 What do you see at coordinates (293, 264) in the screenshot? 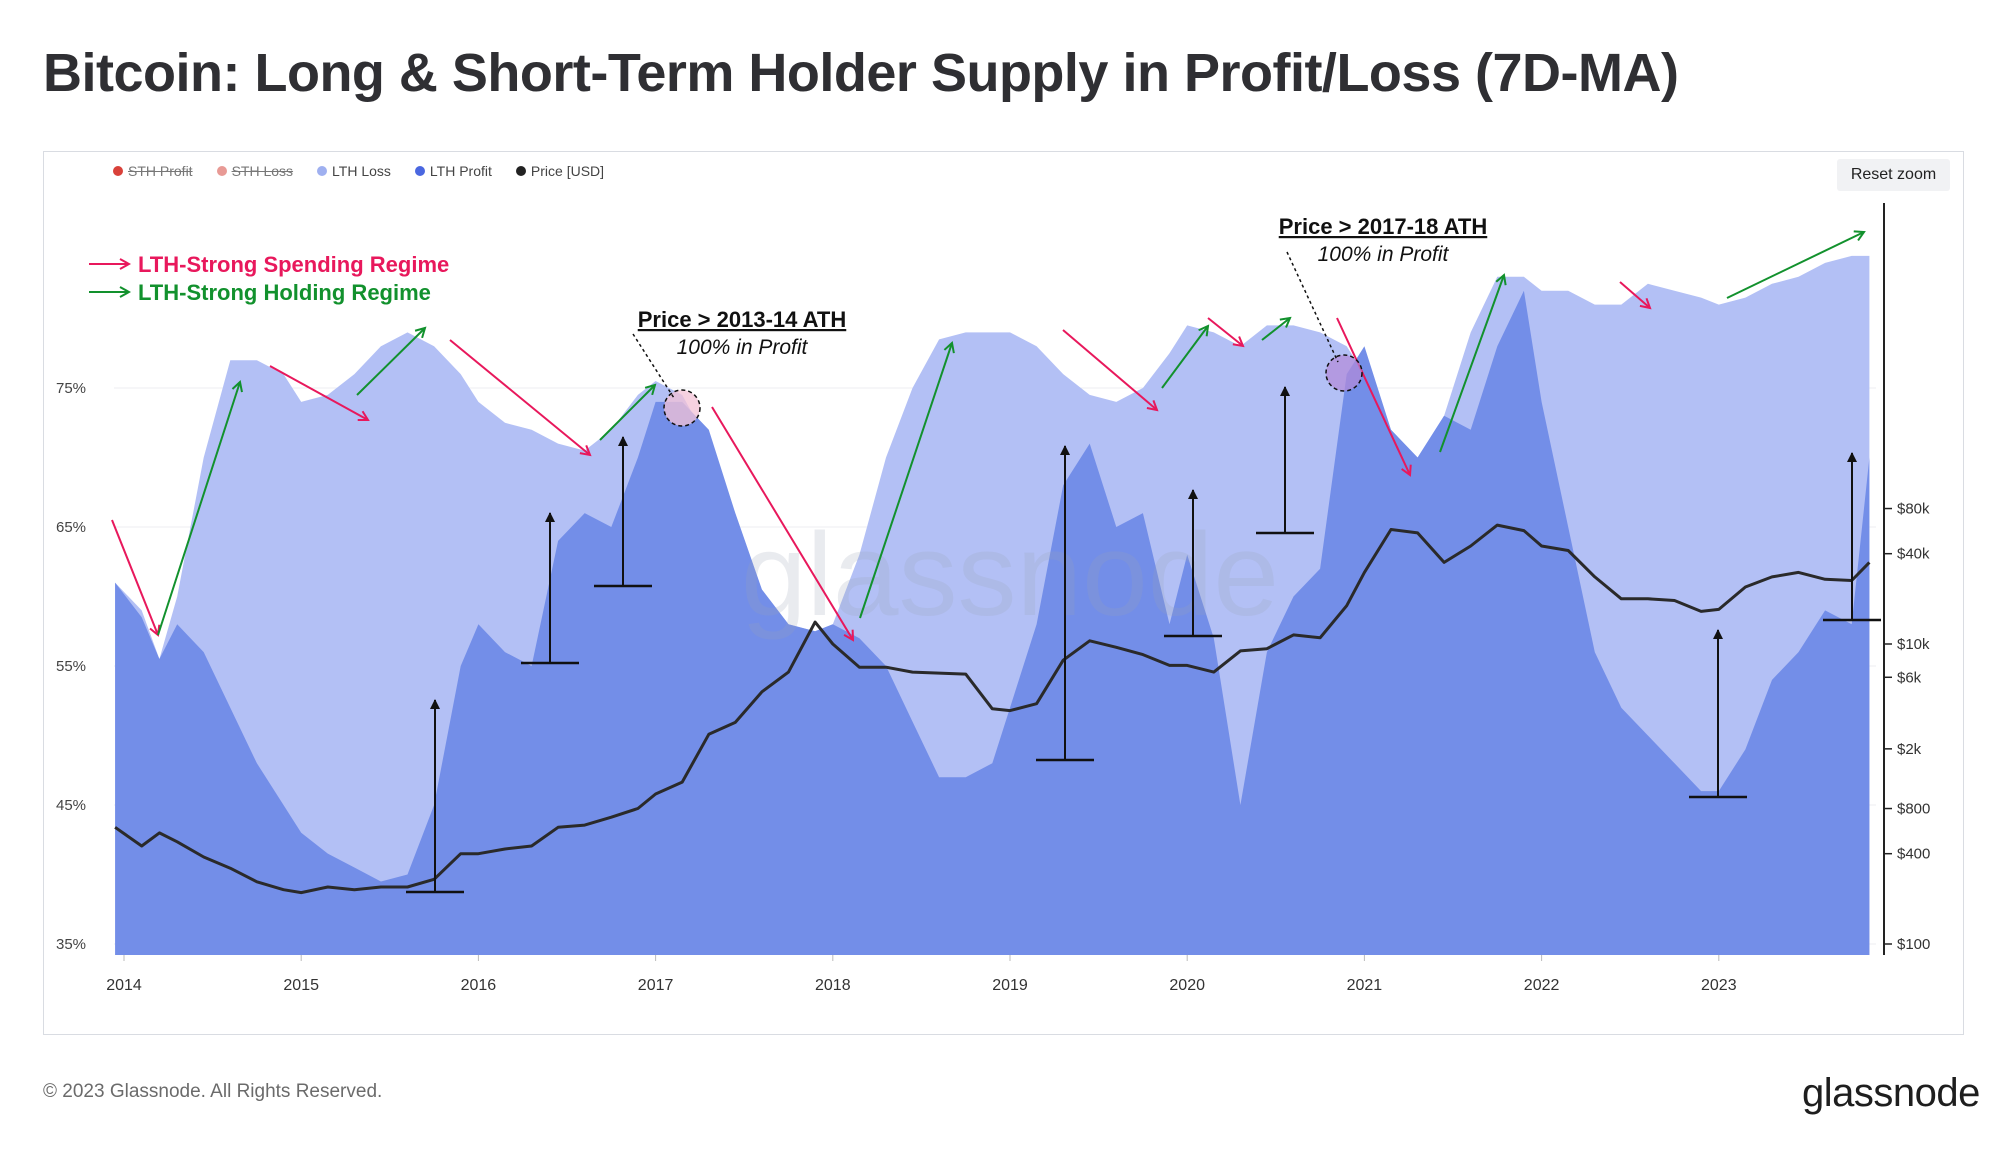
I see `spending-regime-label: LTH-Strong Spending Regime` at bounding box center [293, 264].